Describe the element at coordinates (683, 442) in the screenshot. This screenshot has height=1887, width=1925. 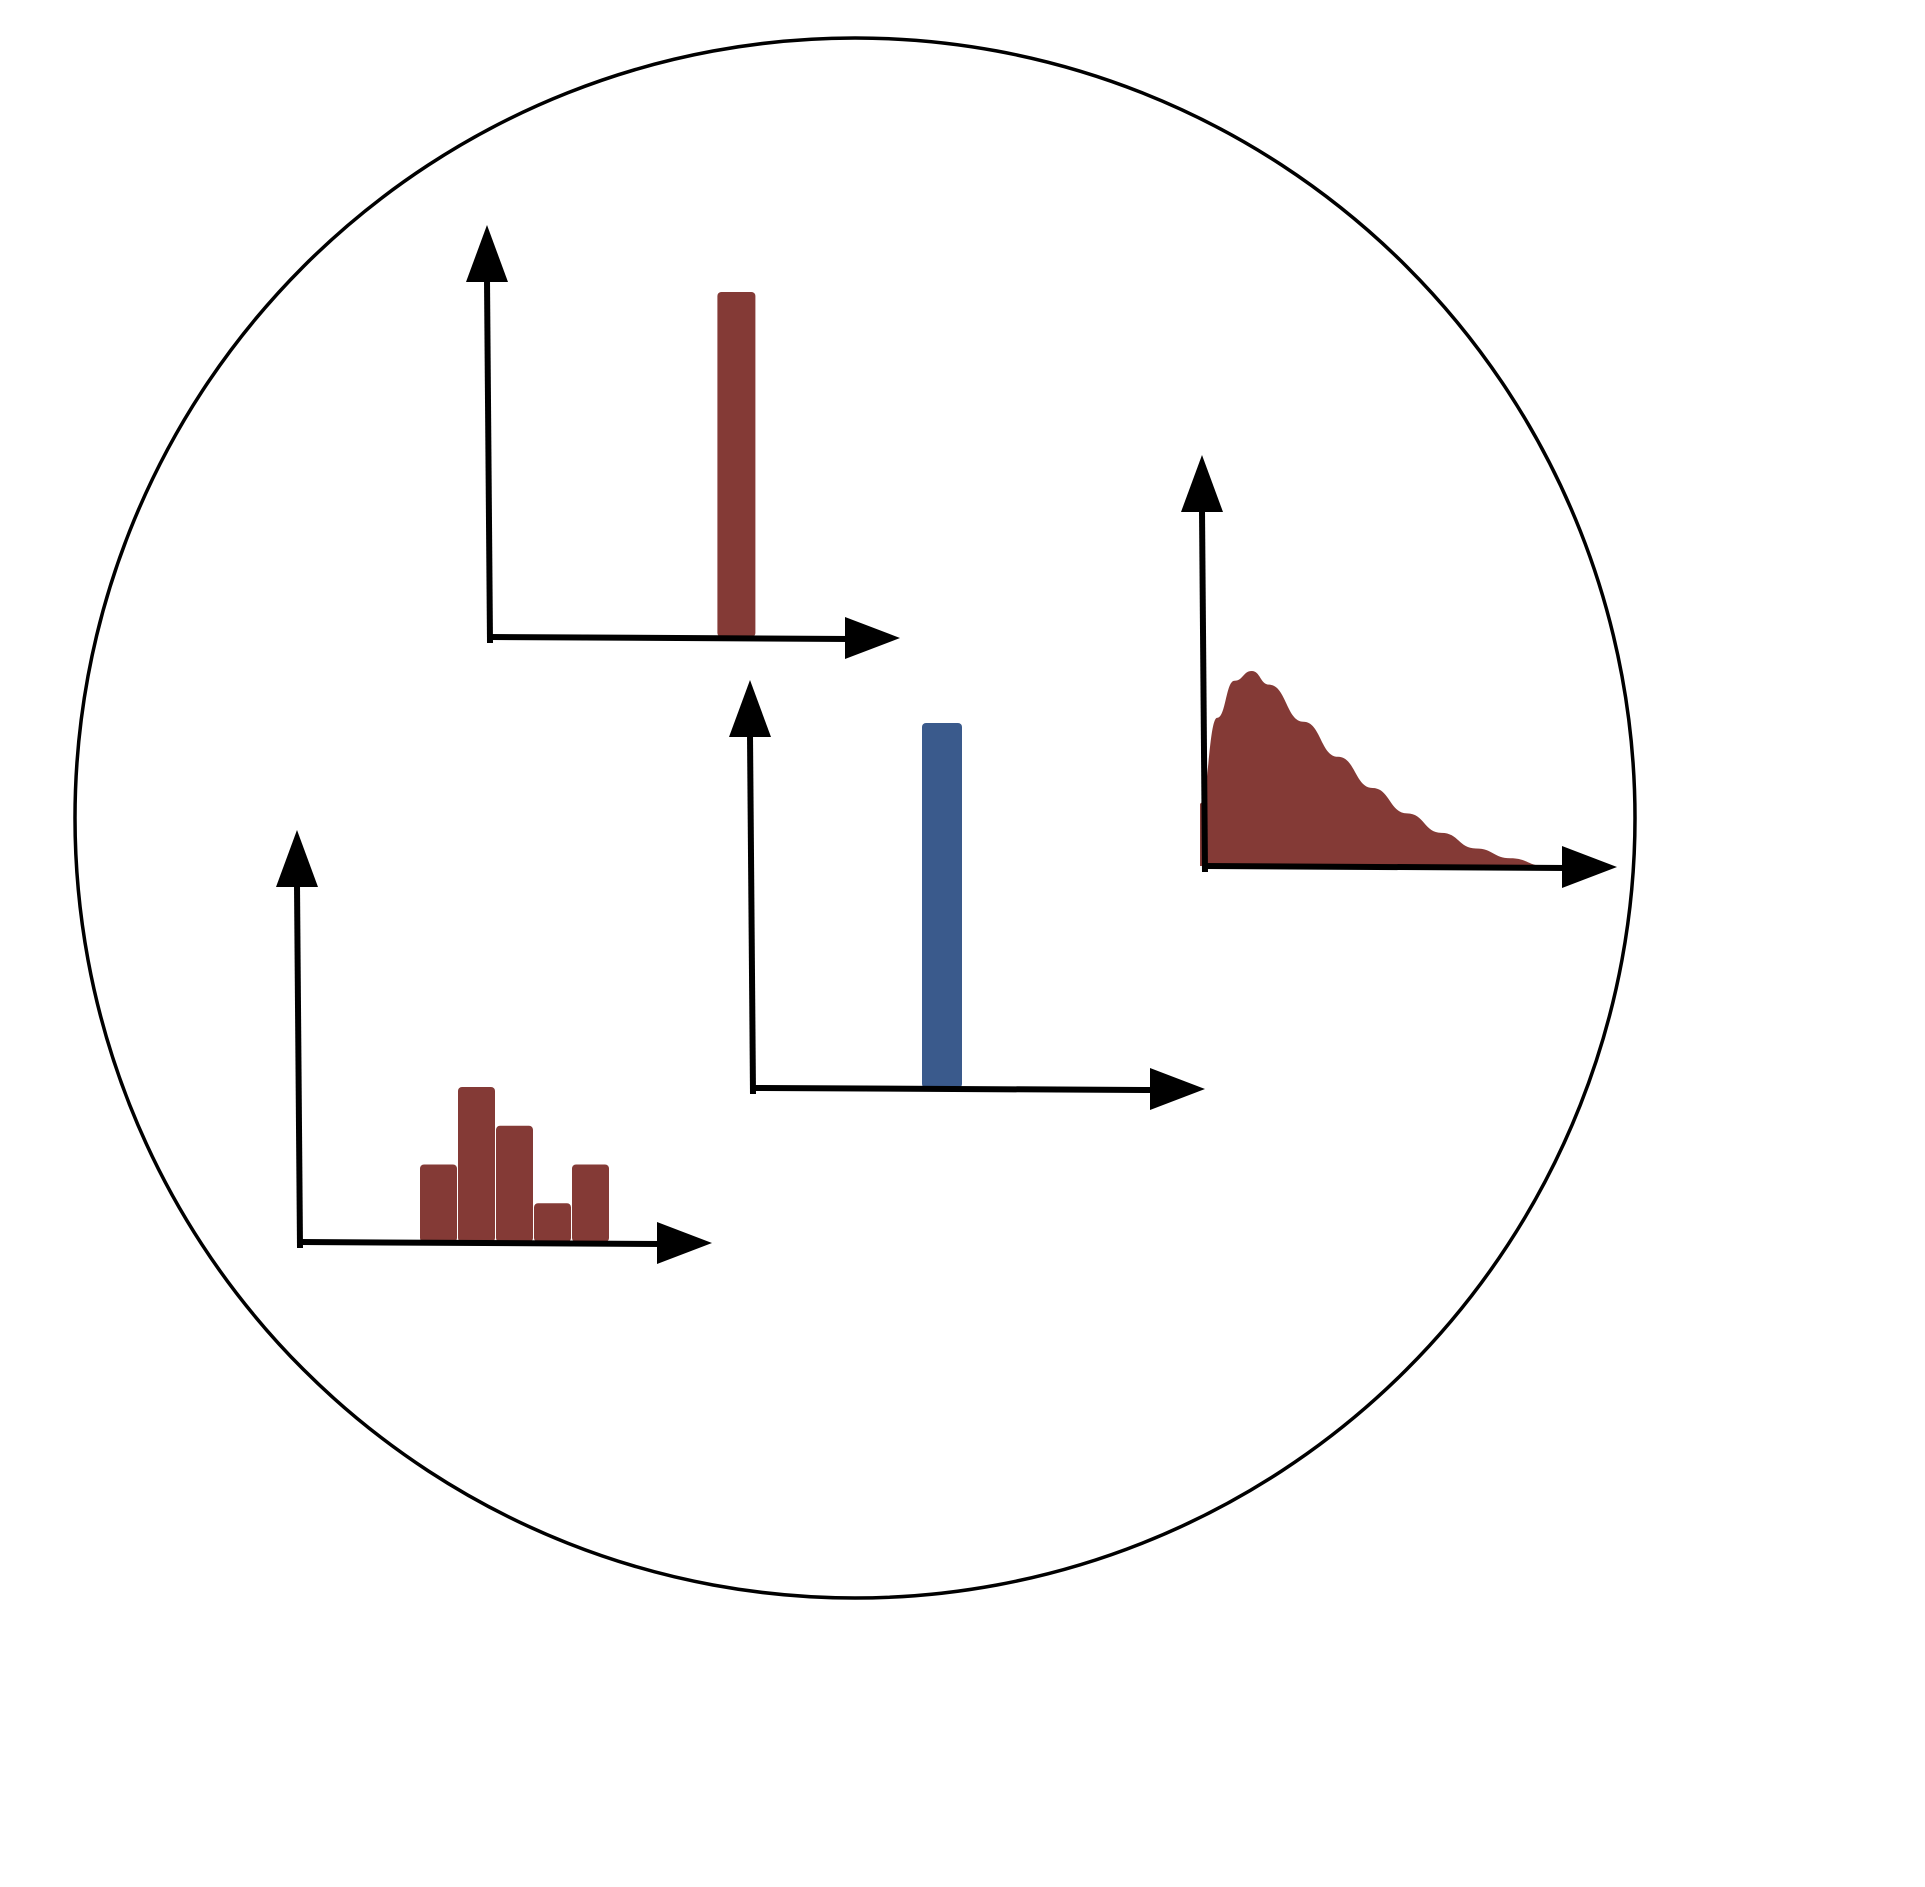
I see `single-red-bar-chart` at that location.